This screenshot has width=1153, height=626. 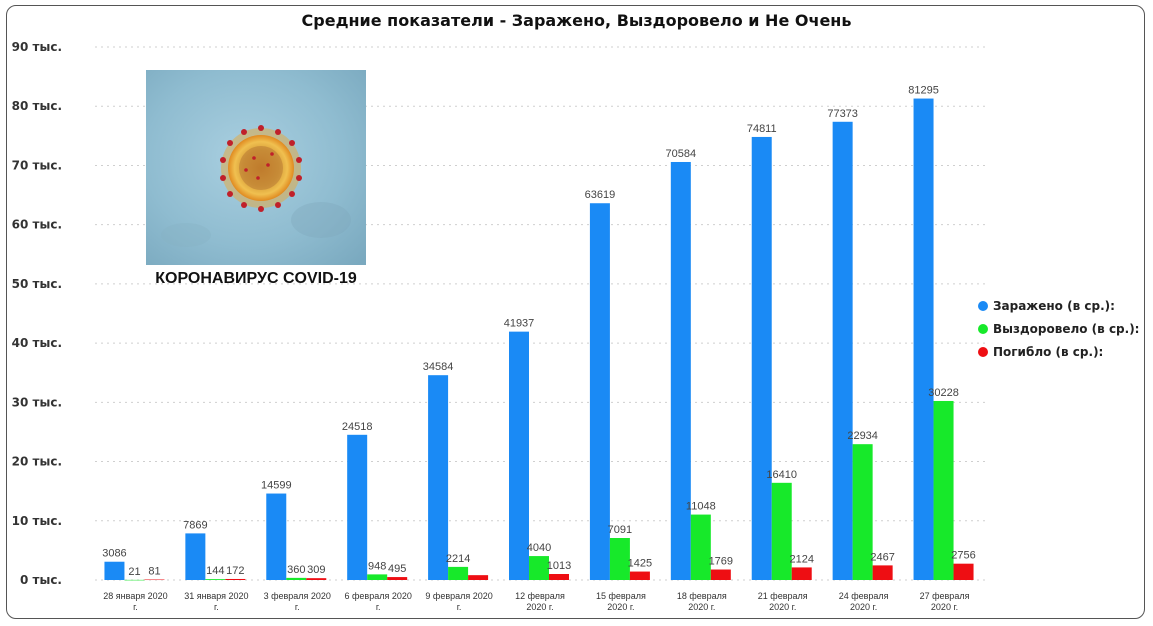 I want to click on data-label: 63619, so click(x=600, y=195).